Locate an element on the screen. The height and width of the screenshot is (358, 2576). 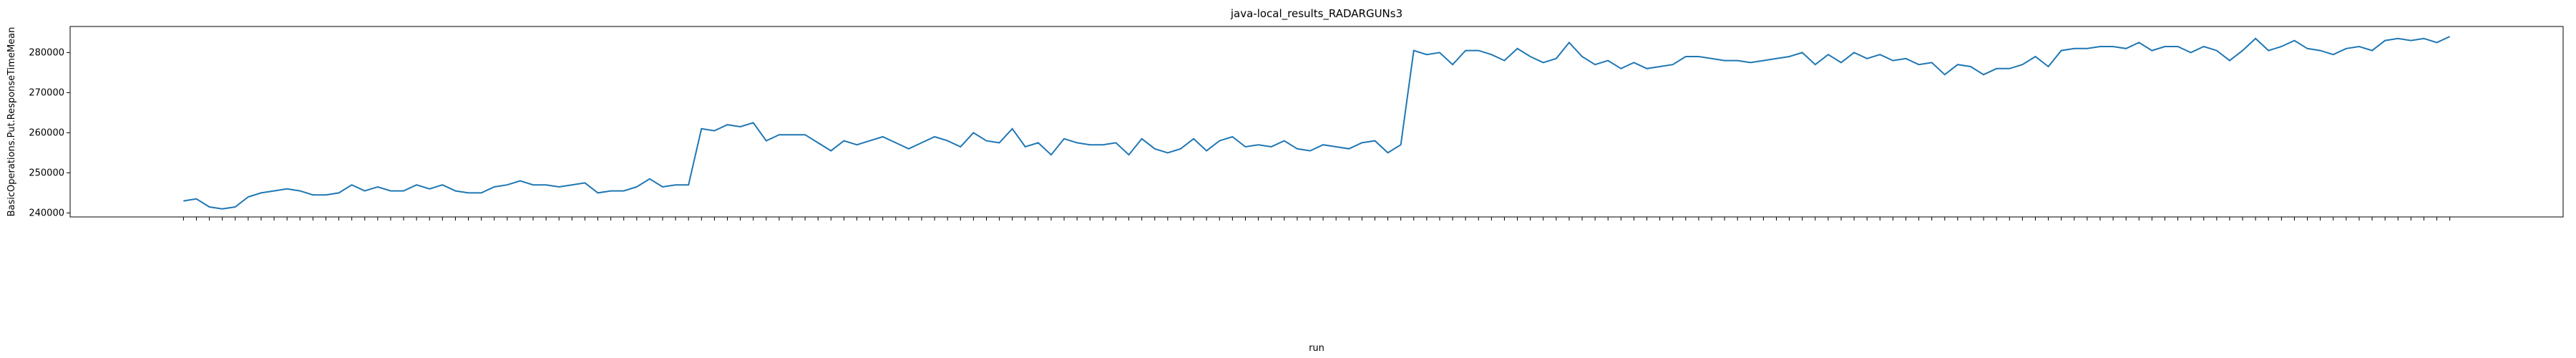
chart-title: java-local_results_RADARGUNs3 is located at coordinates (1316, 14).